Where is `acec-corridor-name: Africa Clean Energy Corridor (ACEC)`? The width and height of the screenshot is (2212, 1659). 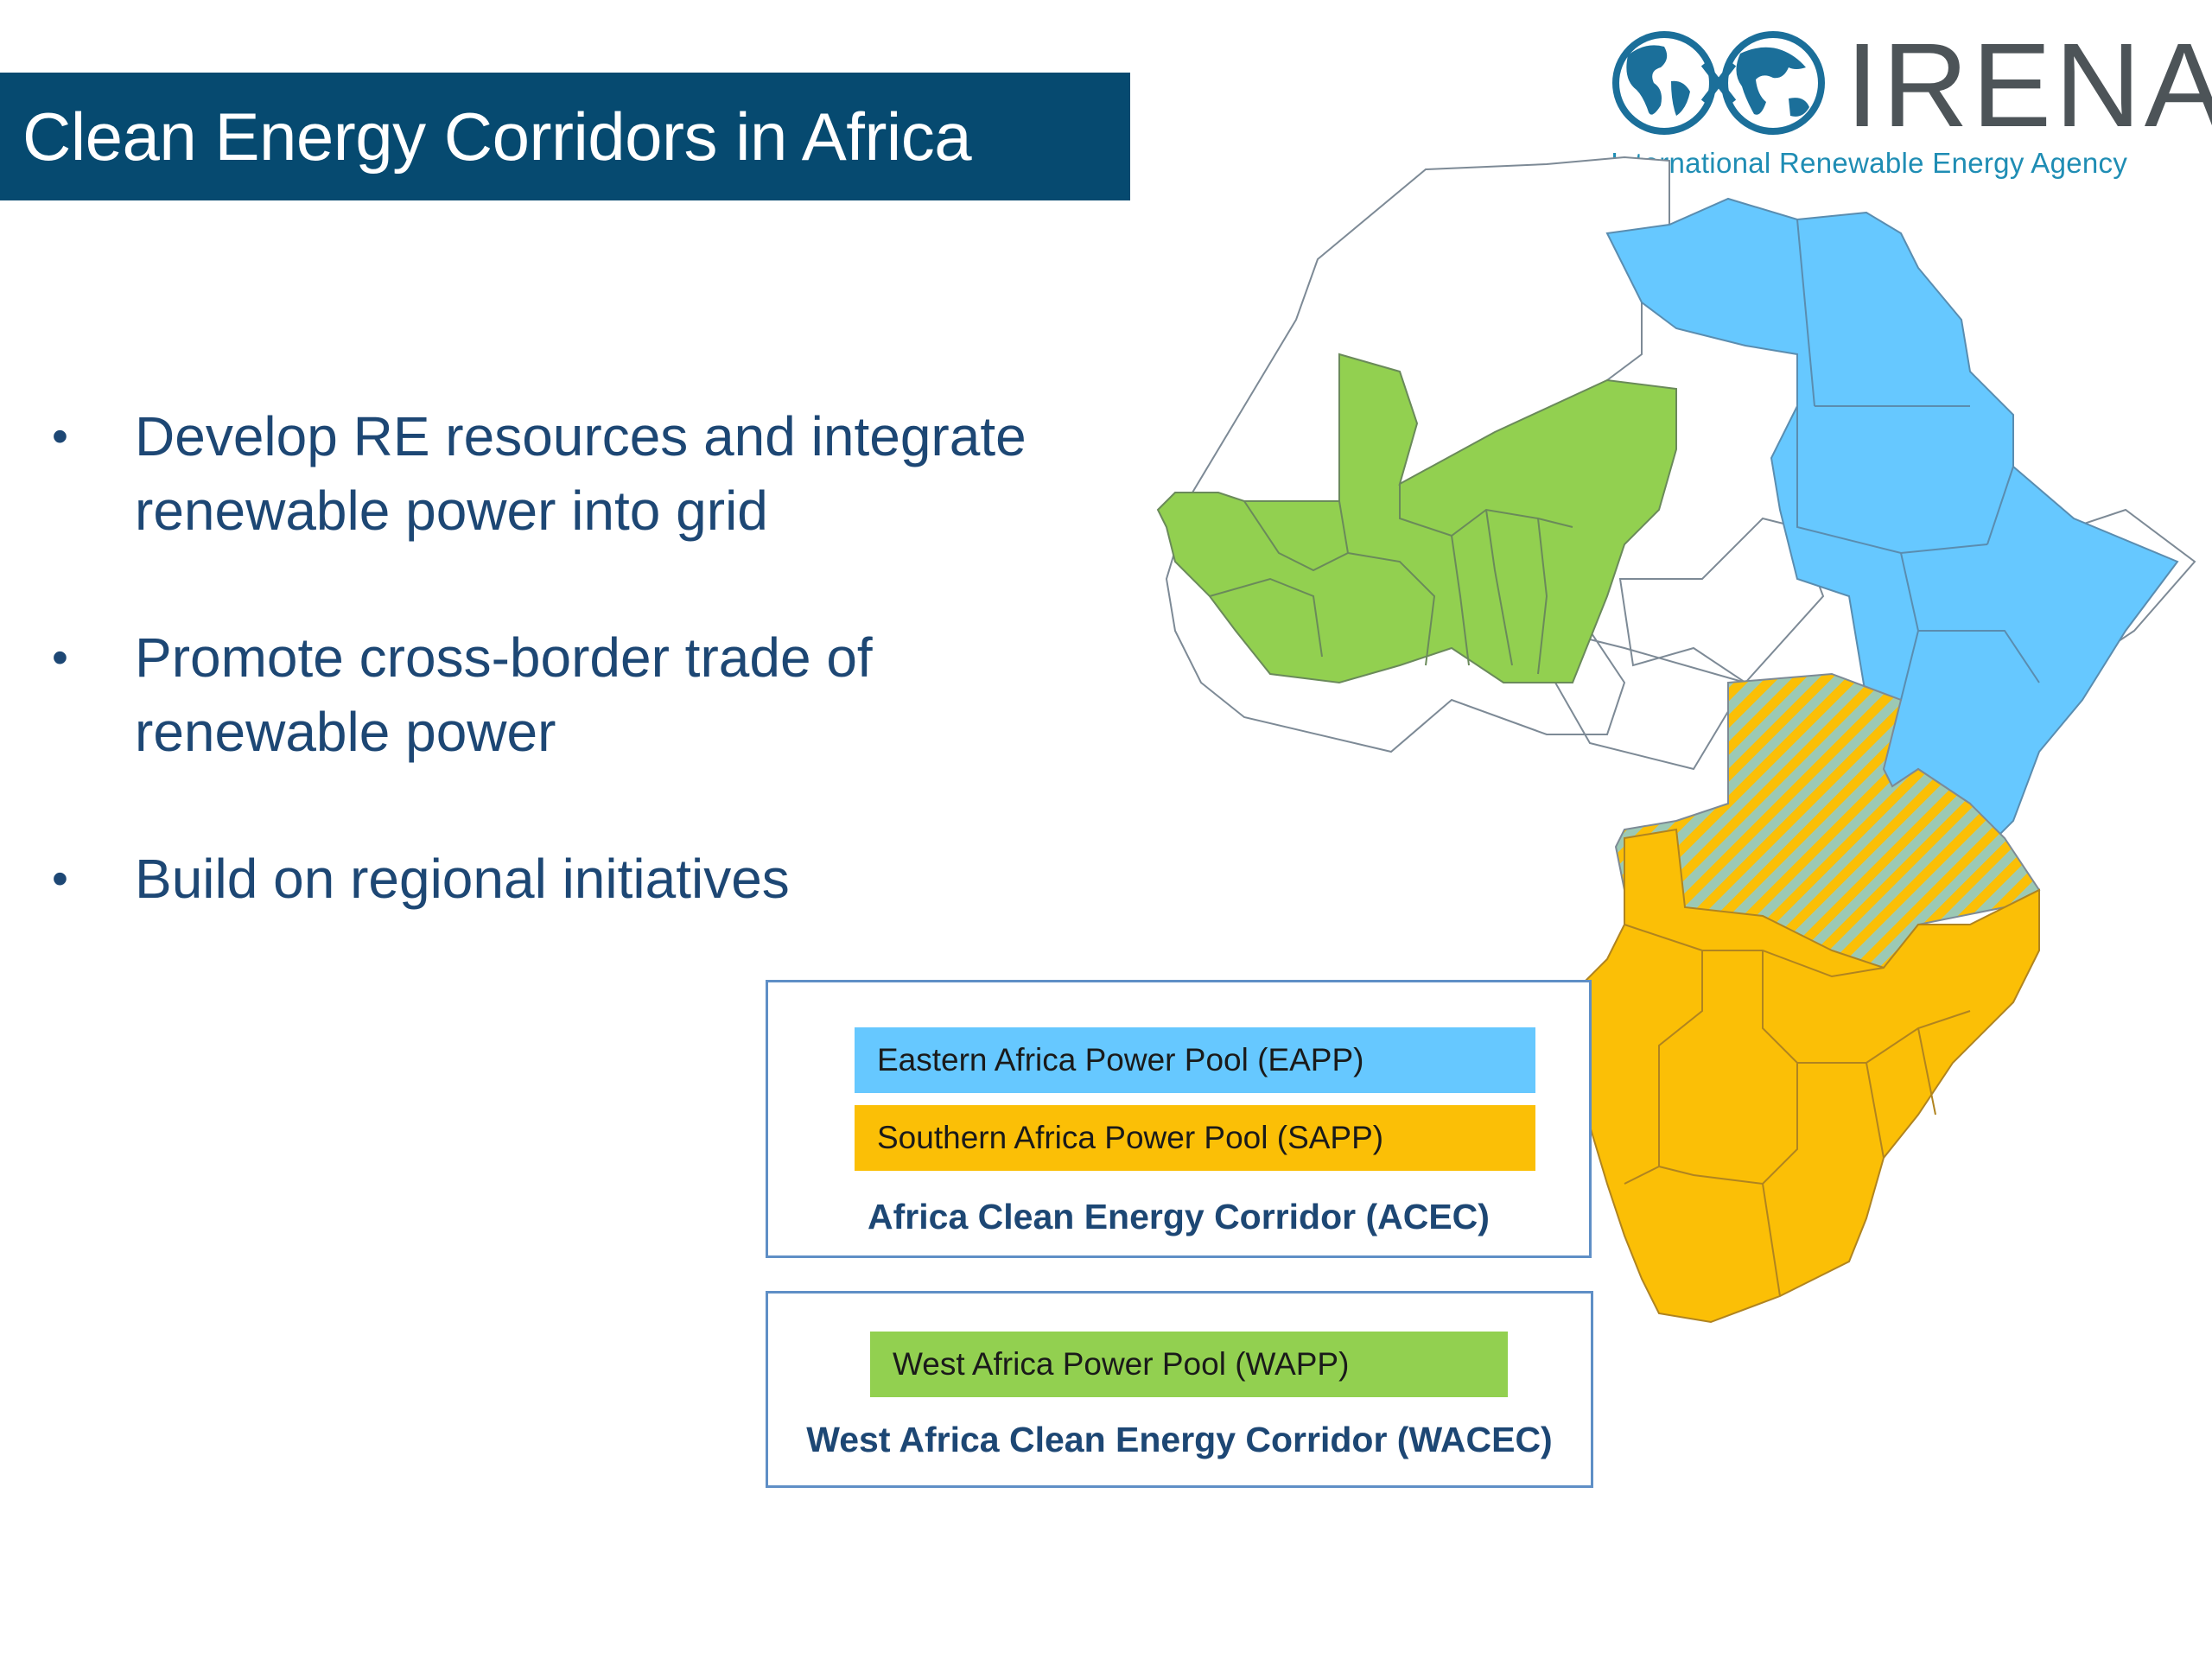
acec-corridor-name: Africa Clean Energy Corridor (ACEC) is located at coordinates (1179, 1216).